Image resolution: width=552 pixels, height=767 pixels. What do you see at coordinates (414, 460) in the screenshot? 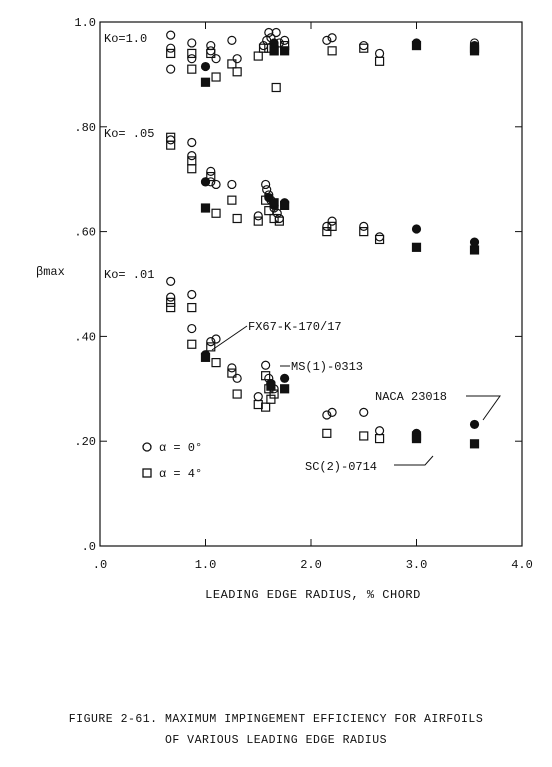
I see `annotation-sc2-leader` at bounding box center [414, 460].